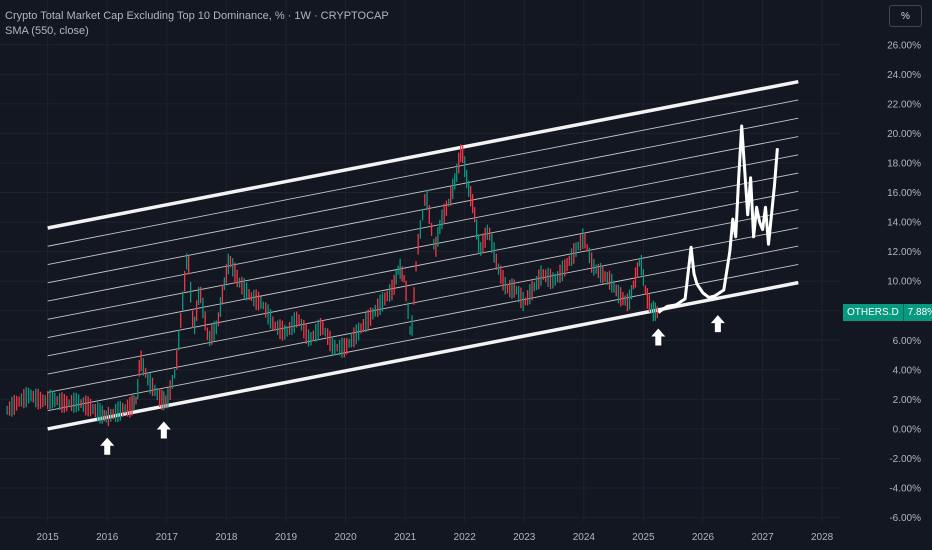  I want to click on x-tick-label: 2026, so click(703, 537).